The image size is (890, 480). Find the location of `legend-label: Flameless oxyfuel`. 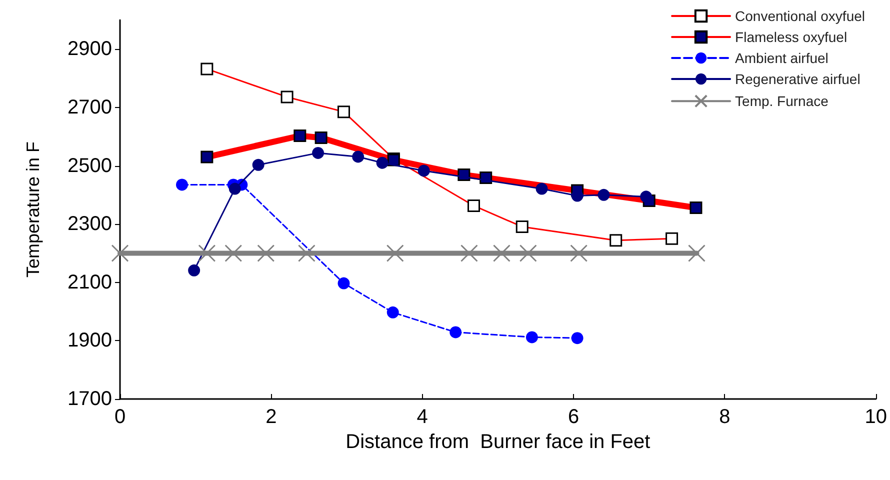

legend-label: Flameless oxyfuel is located at coordinates (791, 37).